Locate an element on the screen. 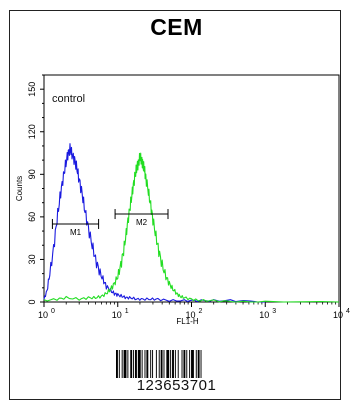  x-axis-label: FL1-H is located at coordinates (187, 321).